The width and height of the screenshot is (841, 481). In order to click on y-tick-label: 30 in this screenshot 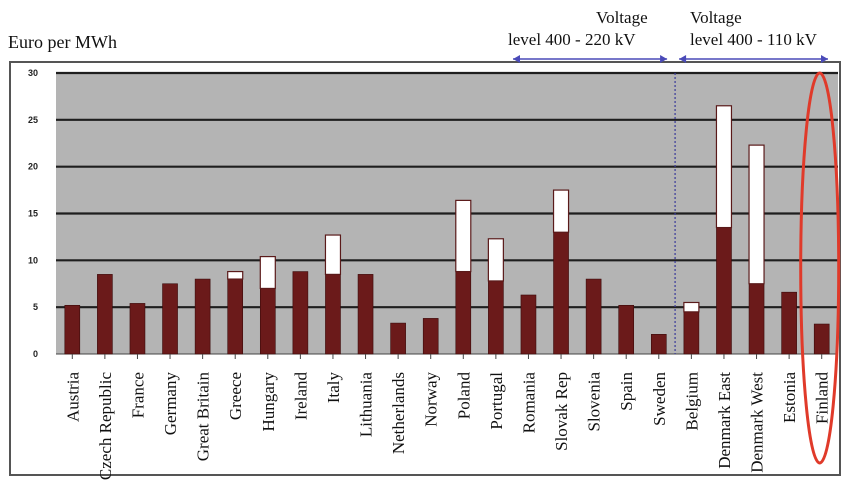, I will do `click(33, 73)`.